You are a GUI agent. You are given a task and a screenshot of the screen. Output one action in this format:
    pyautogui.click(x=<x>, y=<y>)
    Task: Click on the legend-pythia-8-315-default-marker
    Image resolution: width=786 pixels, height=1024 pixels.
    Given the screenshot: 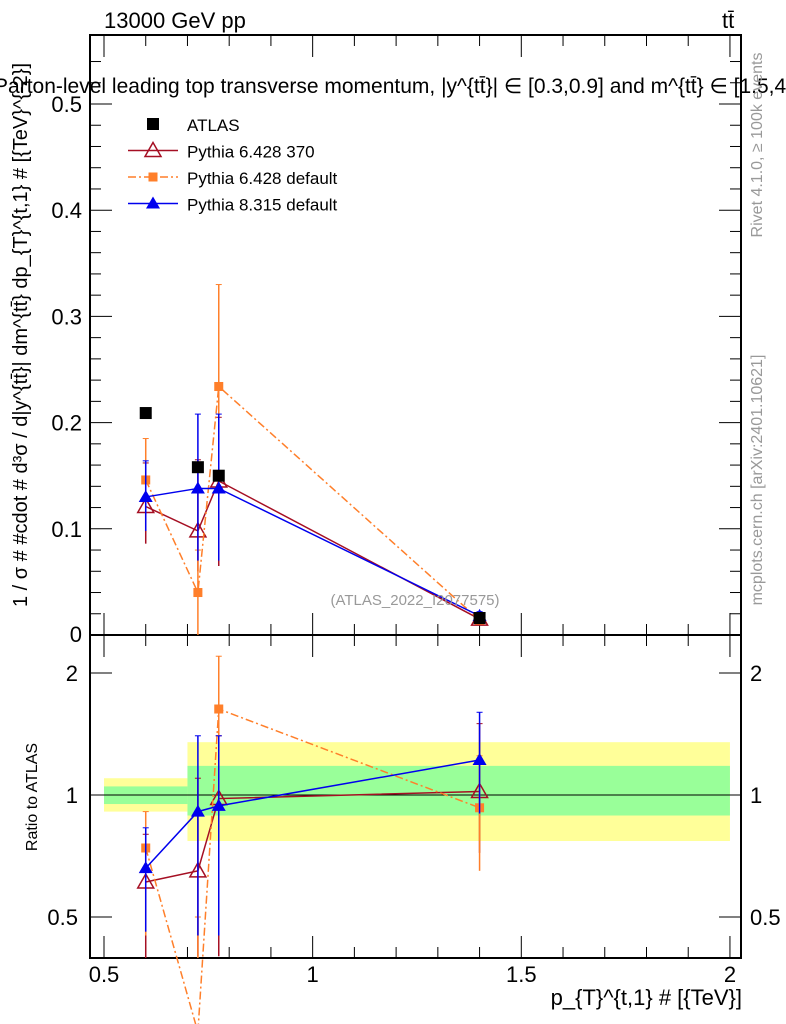 What is the action you would take?
    pyautogui.click(x=153, y=202)
    